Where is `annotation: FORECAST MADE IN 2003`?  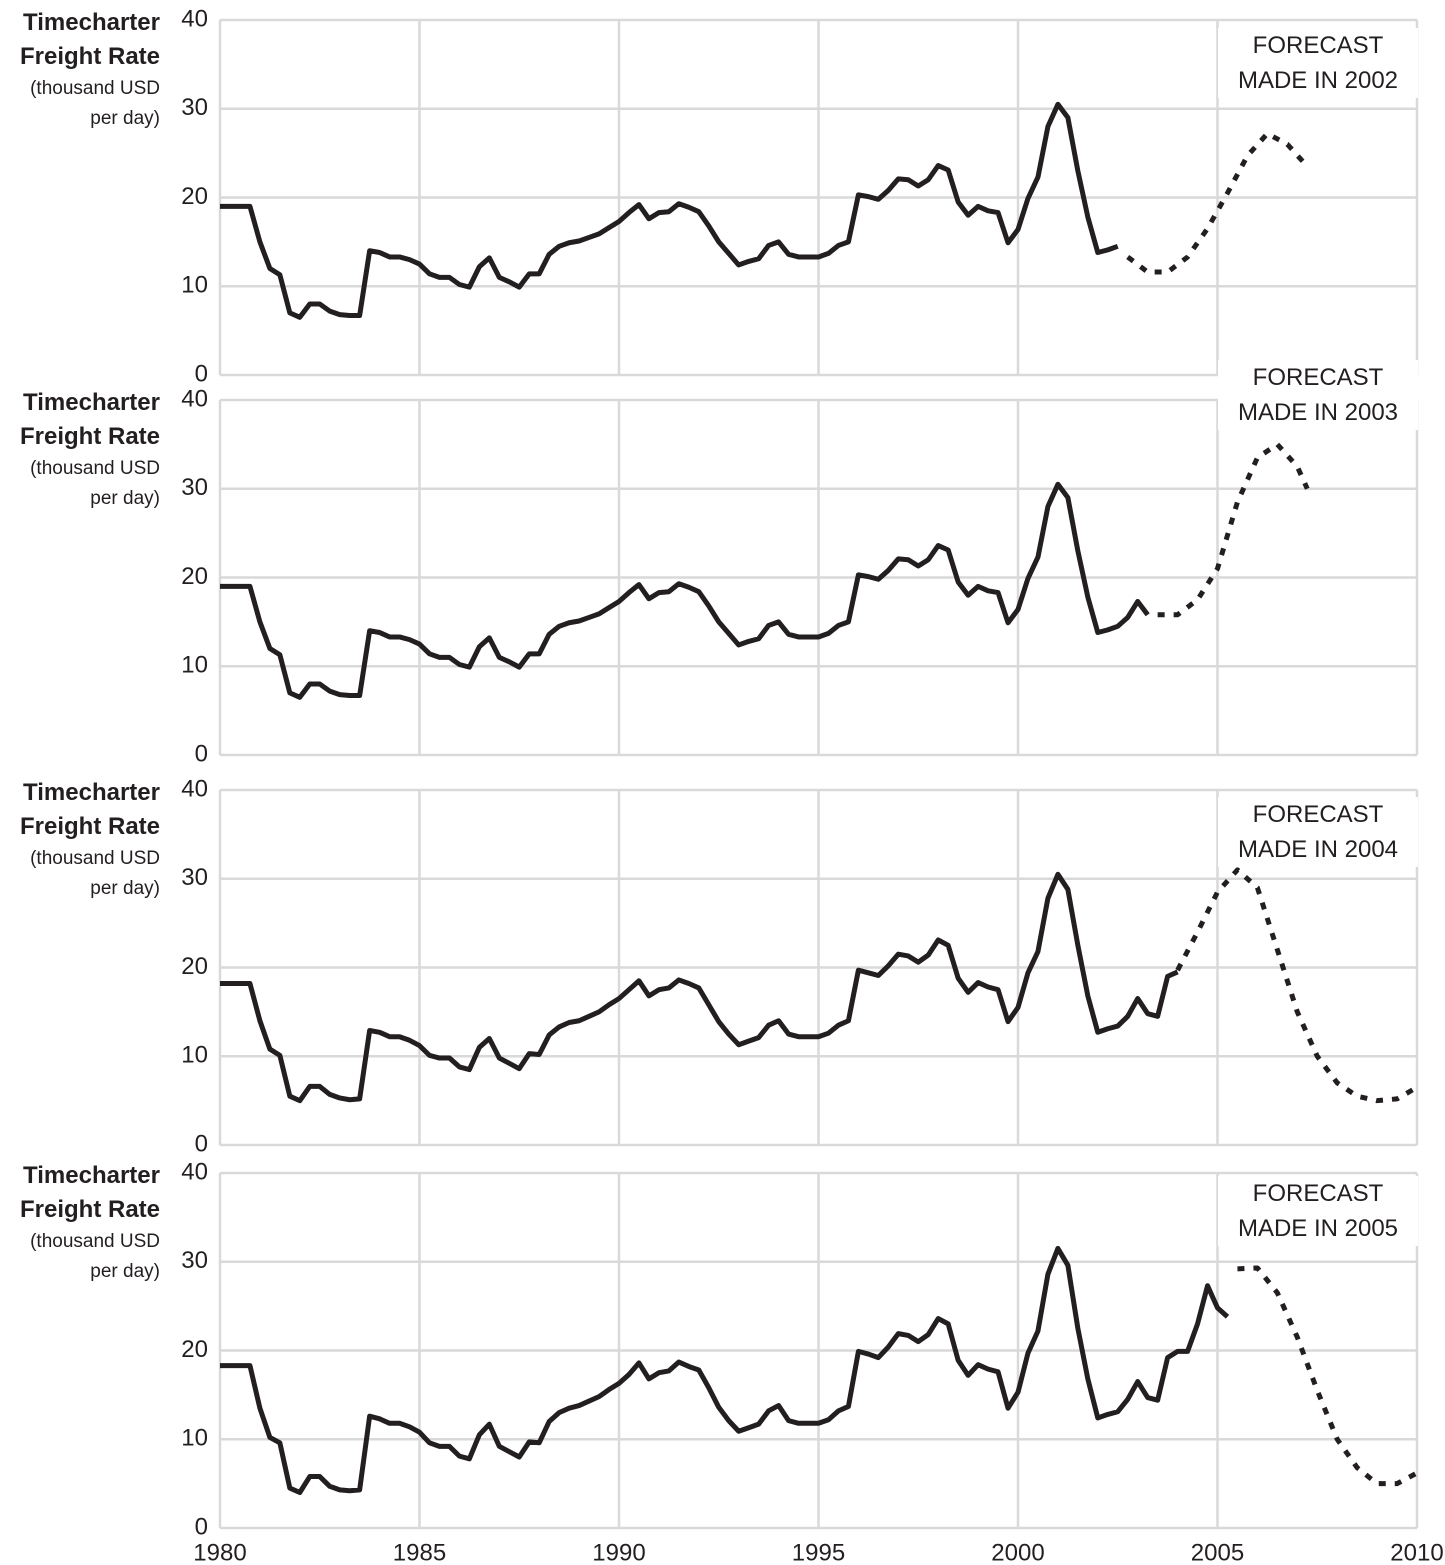
annotation: FORECAST MADE IN 2003 is located at coordinates (1318, 395).